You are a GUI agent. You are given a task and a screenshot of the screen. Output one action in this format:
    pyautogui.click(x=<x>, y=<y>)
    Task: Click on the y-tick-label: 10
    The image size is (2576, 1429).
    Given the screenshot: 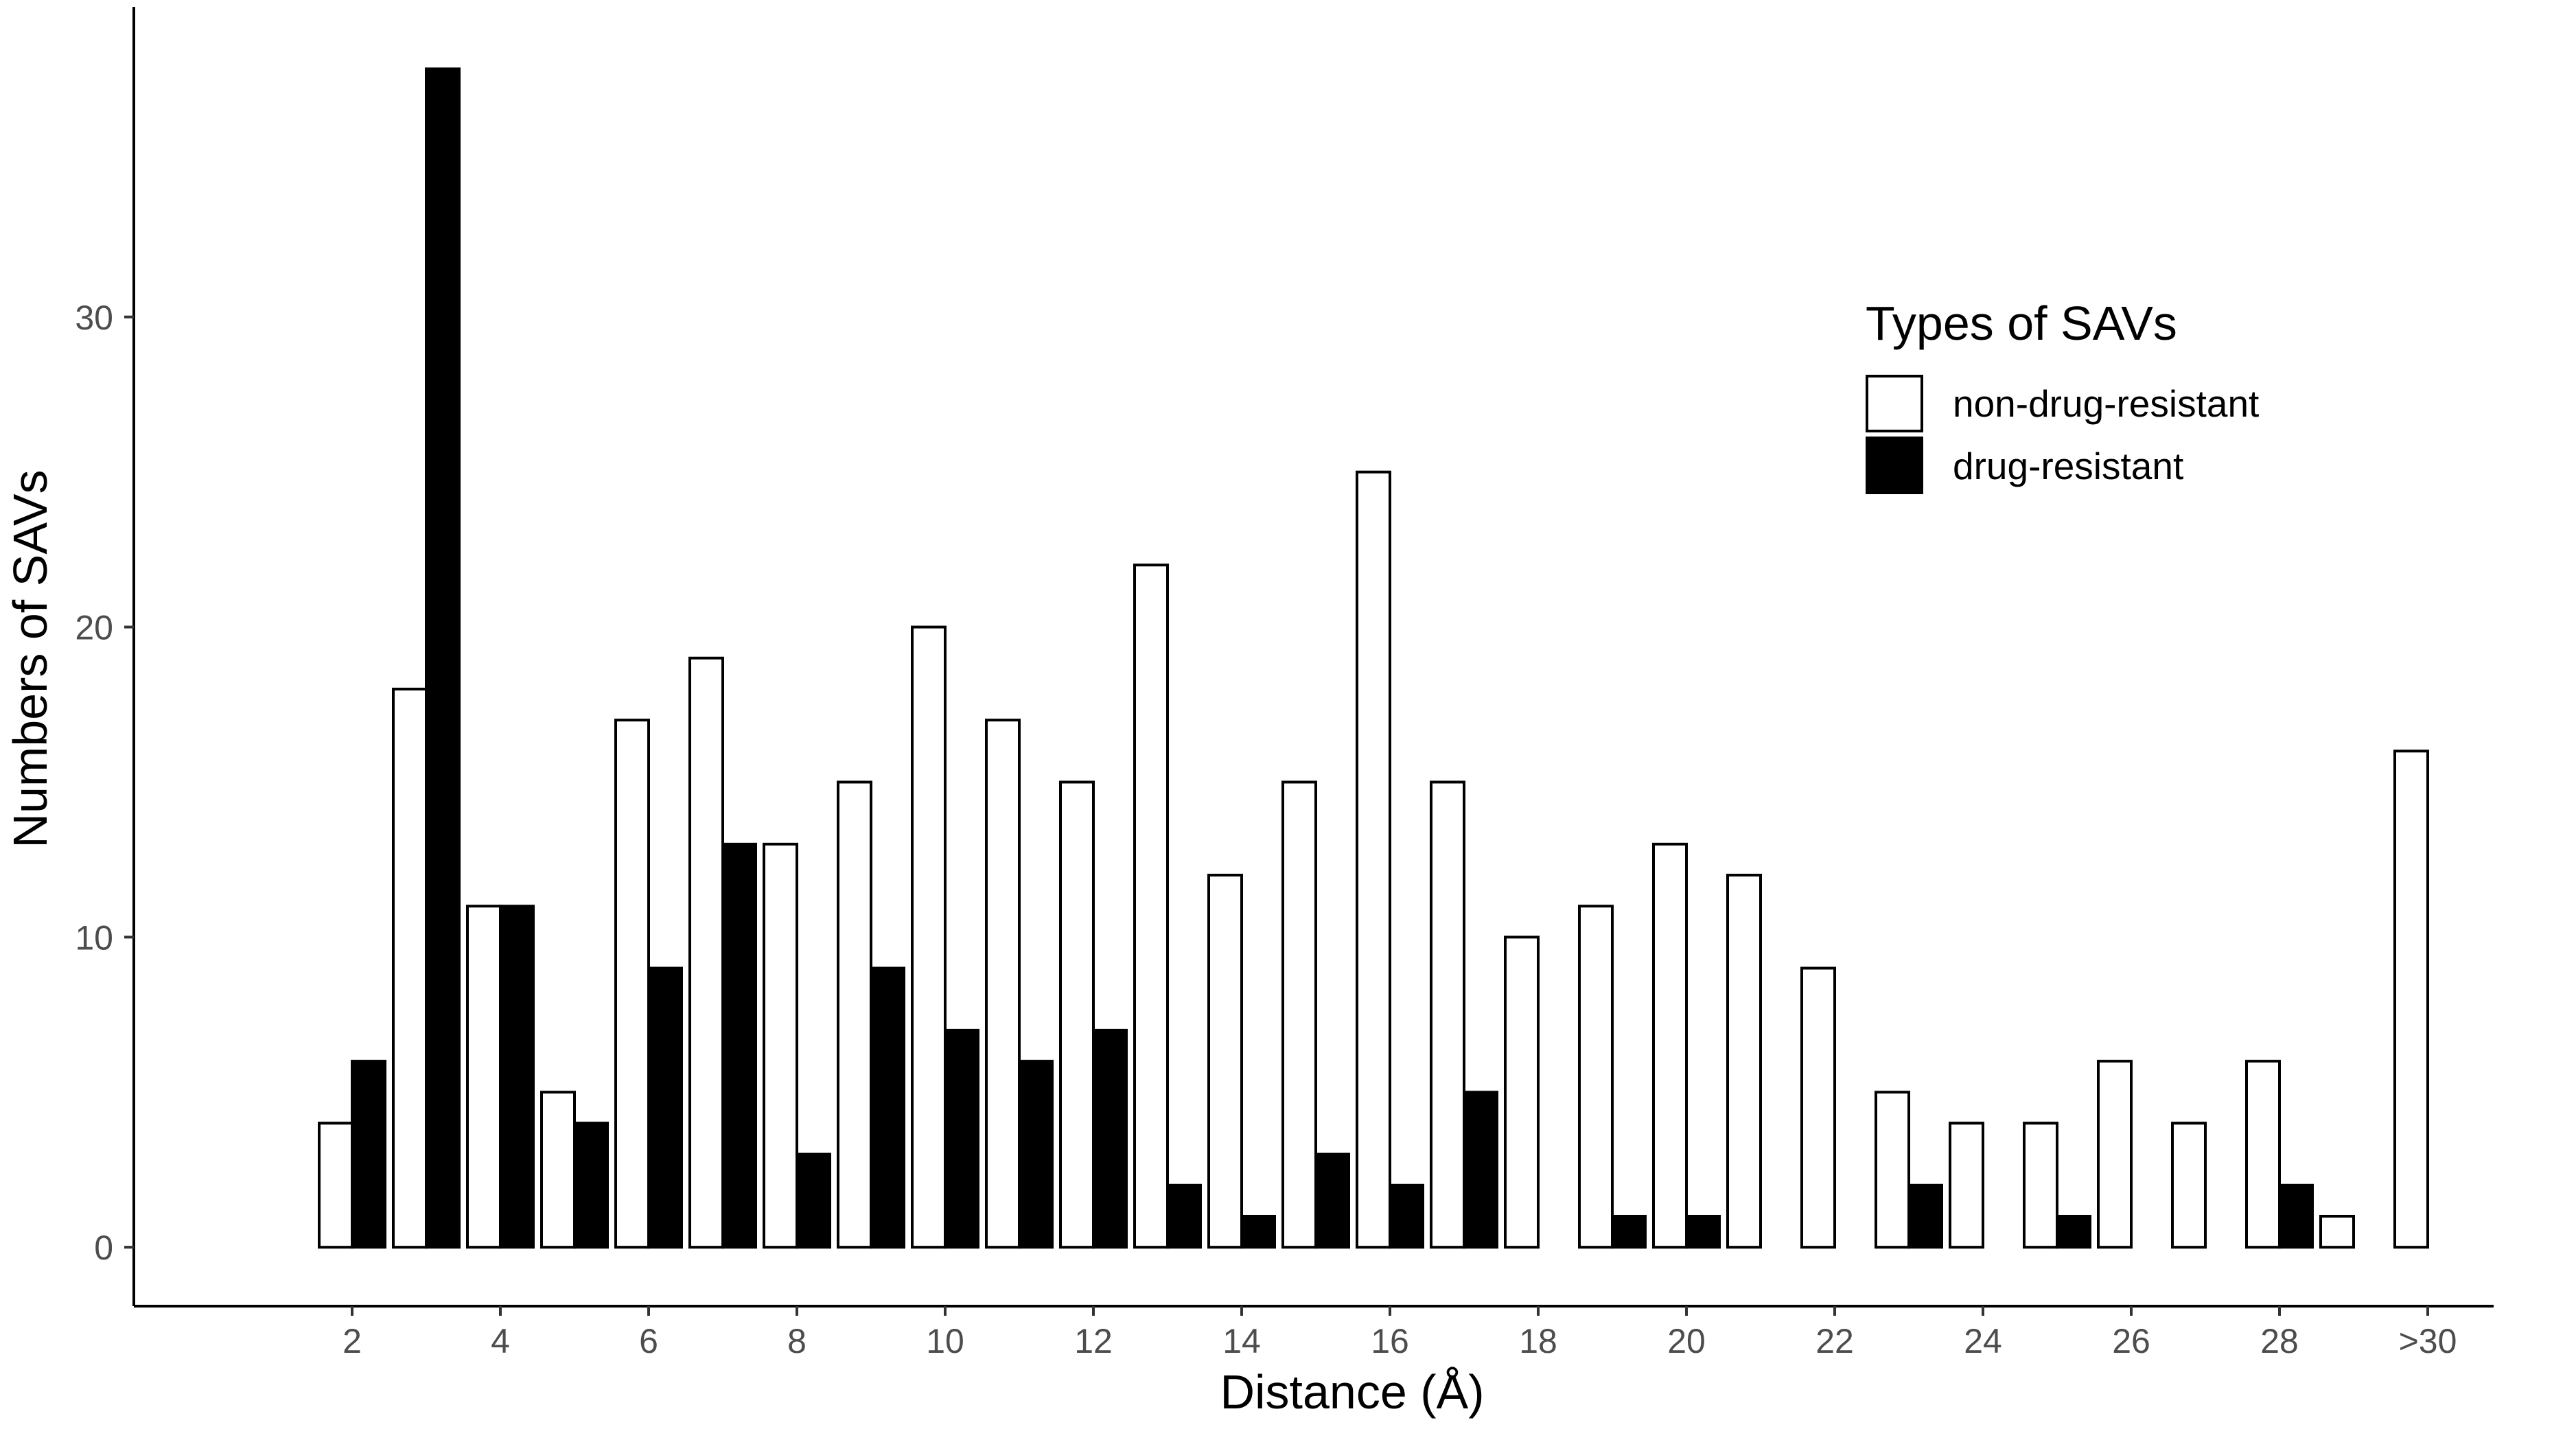 What is the action you would take?
    pyautogui.click(x=94, y=937)
    